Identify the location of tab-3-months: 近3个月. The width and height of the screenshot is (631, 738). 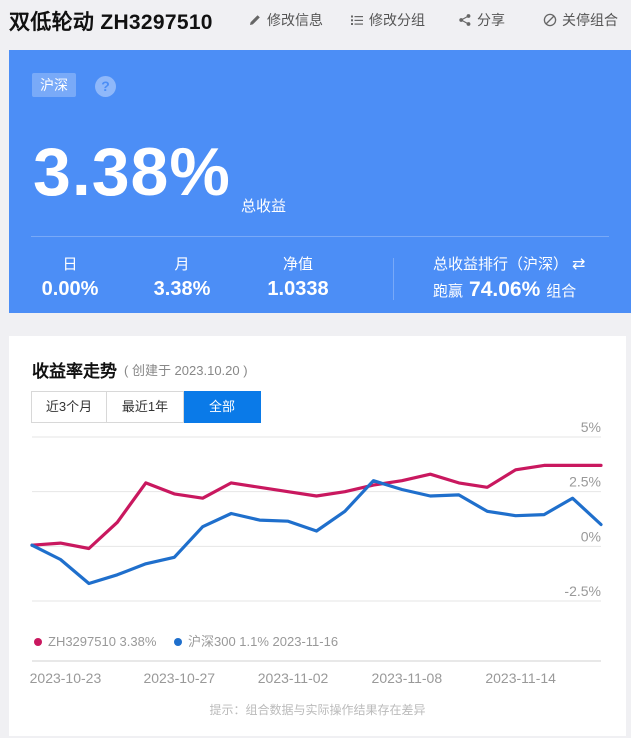
(69, 407).